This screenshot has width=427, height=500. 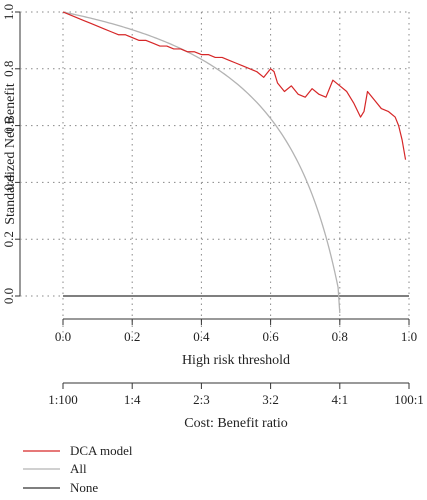 What do you see at coordinates (8, 296) in the screenshot?
I see `y-tick-label-0: 0.0` at bounding box center [8, 296].